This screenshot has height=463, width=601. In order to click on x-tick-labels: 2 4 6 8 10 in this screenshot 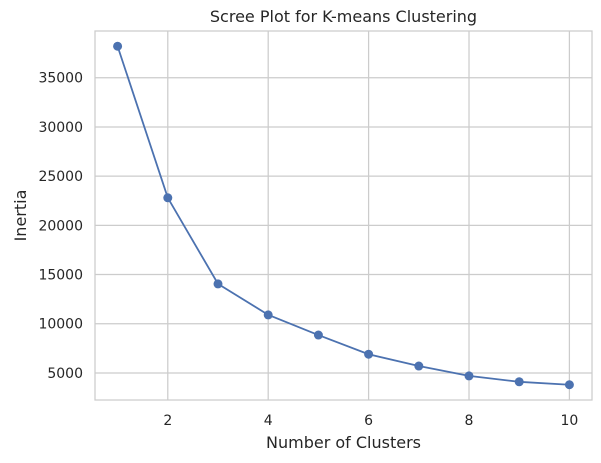, I will do `click(370, 421)`.